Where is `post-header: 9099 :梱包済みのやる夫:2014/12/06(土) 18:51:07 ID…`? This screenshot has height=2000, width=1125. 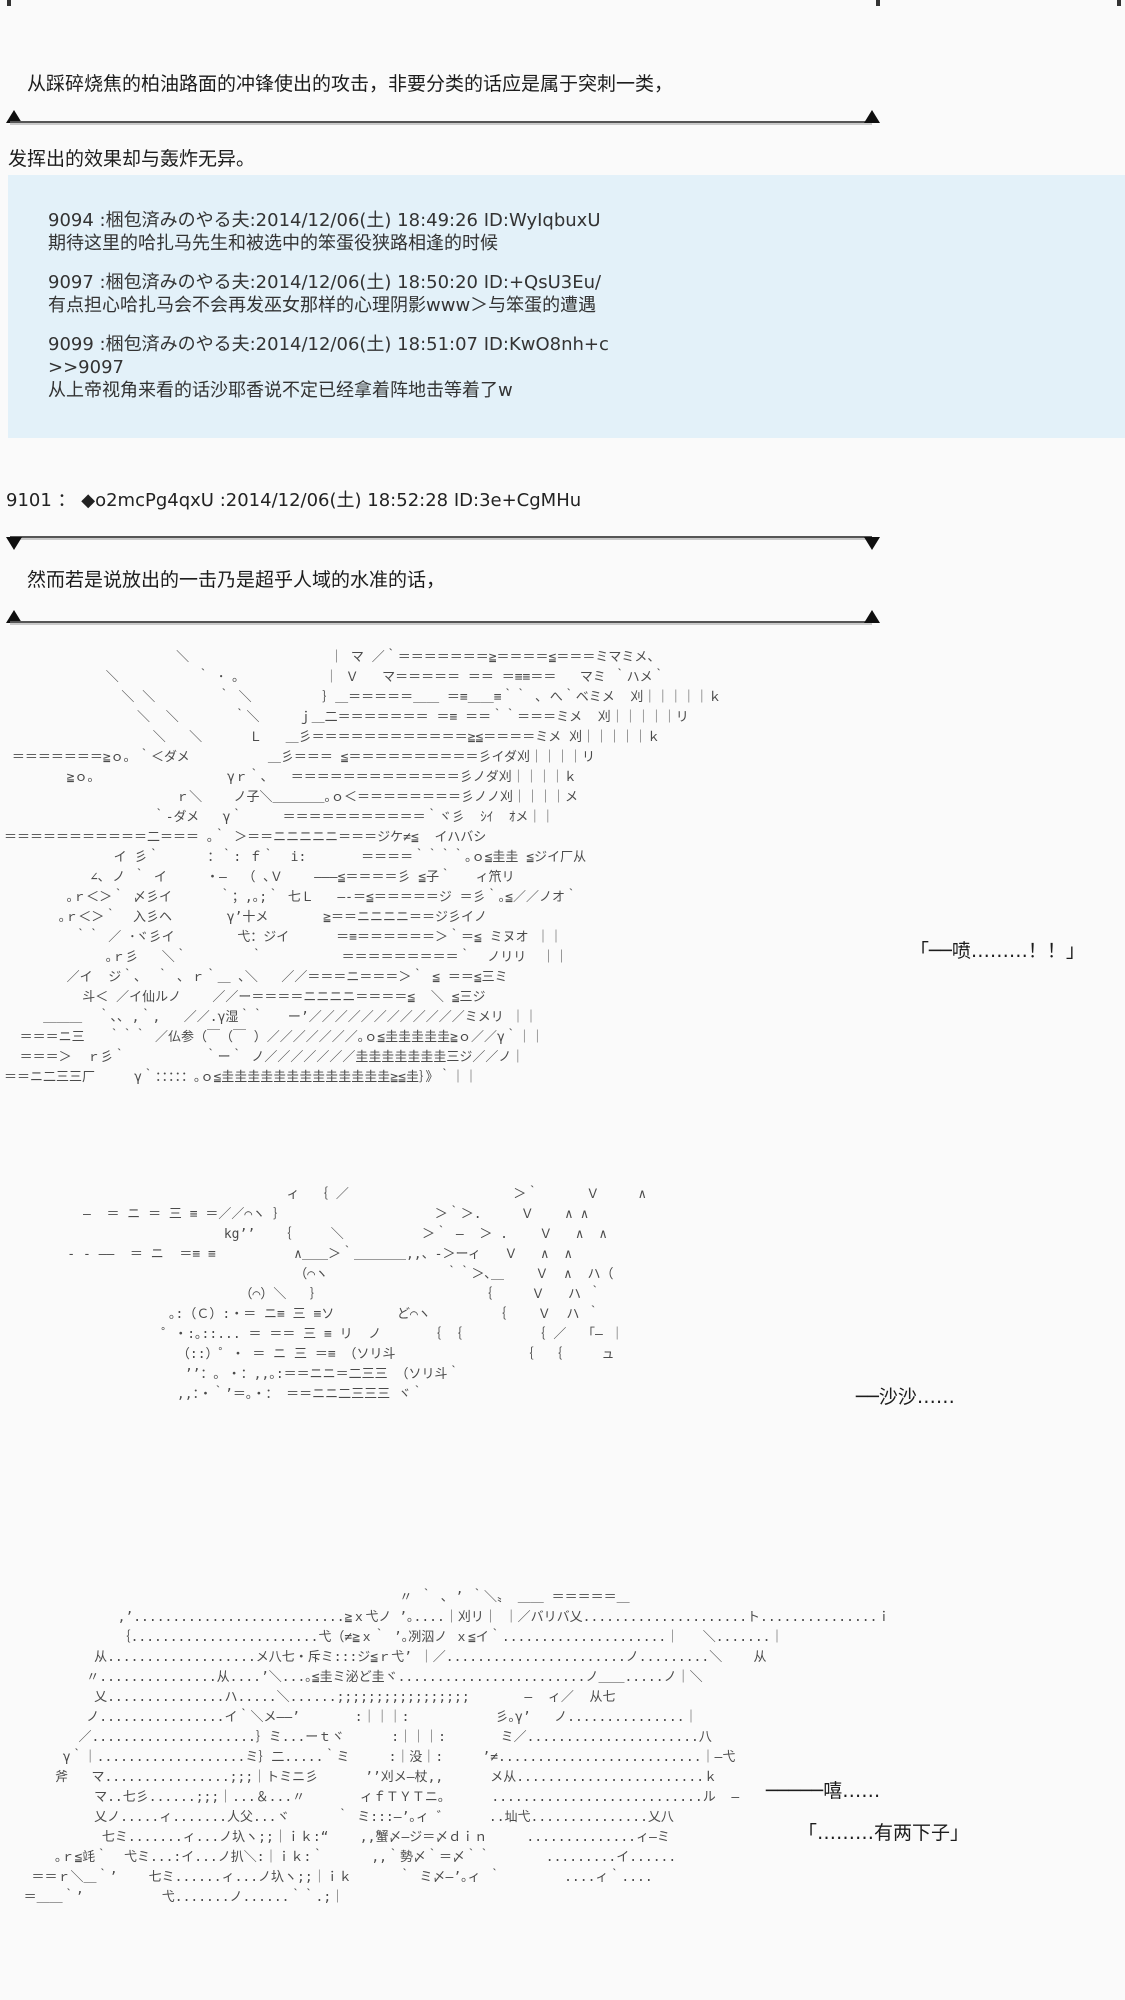 post-header: 9099 :梱包済みのやる夫:2014/12/06(土) 18:51:07 ID… is located at coordinates (328, 344).